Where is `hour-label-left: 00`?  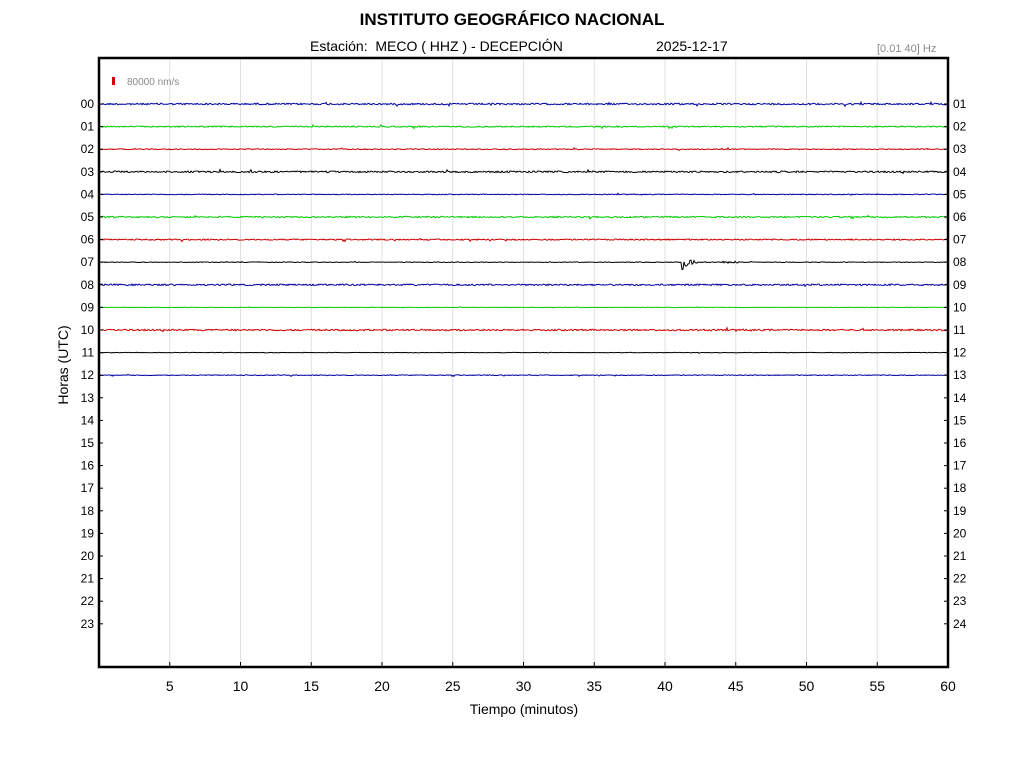 hour-label-left: 00 is located at coordinates (88, 104).